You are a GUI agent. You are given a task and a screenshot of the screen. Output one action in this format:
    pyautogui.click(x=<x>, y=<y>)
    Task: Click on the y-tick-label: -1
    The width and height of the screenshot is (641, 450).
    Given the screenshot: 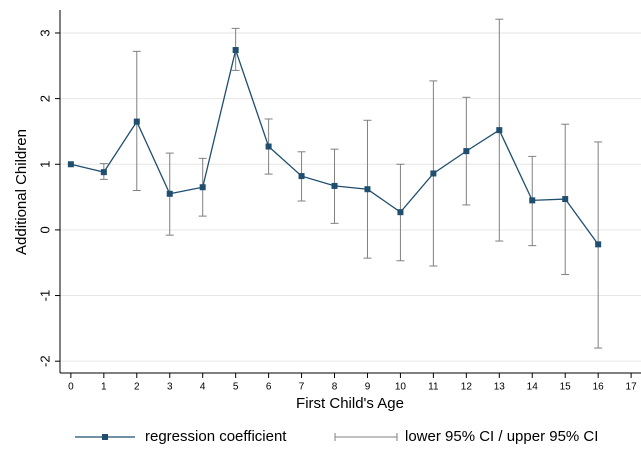 What is the action you would take?
    pyautogui.click(x=44, y=296)
    